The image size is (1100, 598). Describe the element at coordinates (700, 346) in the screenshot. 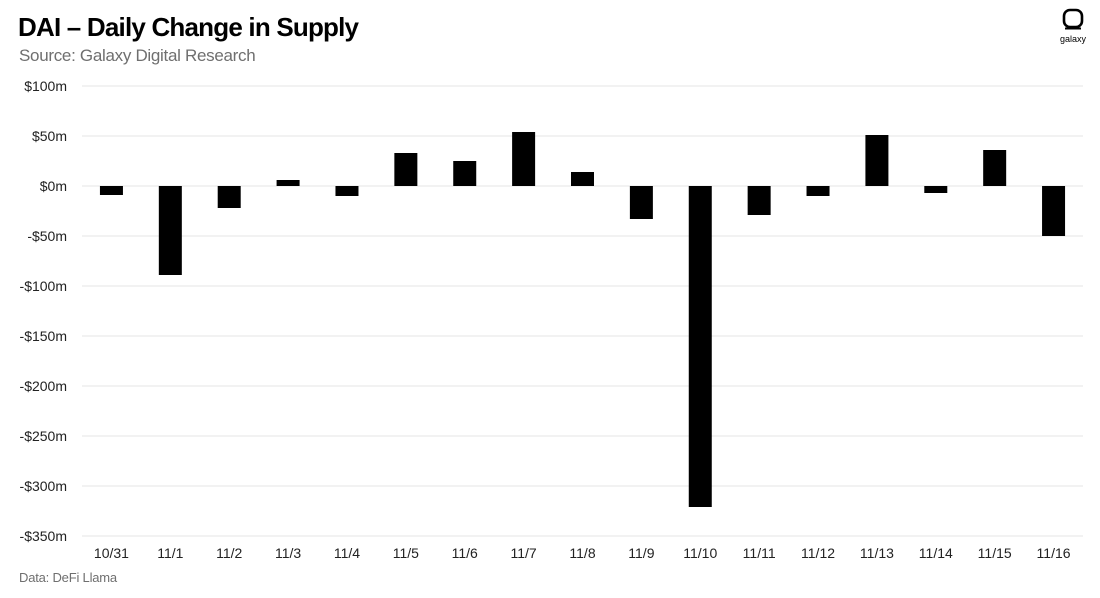

I see `bar-11/10` at that location.